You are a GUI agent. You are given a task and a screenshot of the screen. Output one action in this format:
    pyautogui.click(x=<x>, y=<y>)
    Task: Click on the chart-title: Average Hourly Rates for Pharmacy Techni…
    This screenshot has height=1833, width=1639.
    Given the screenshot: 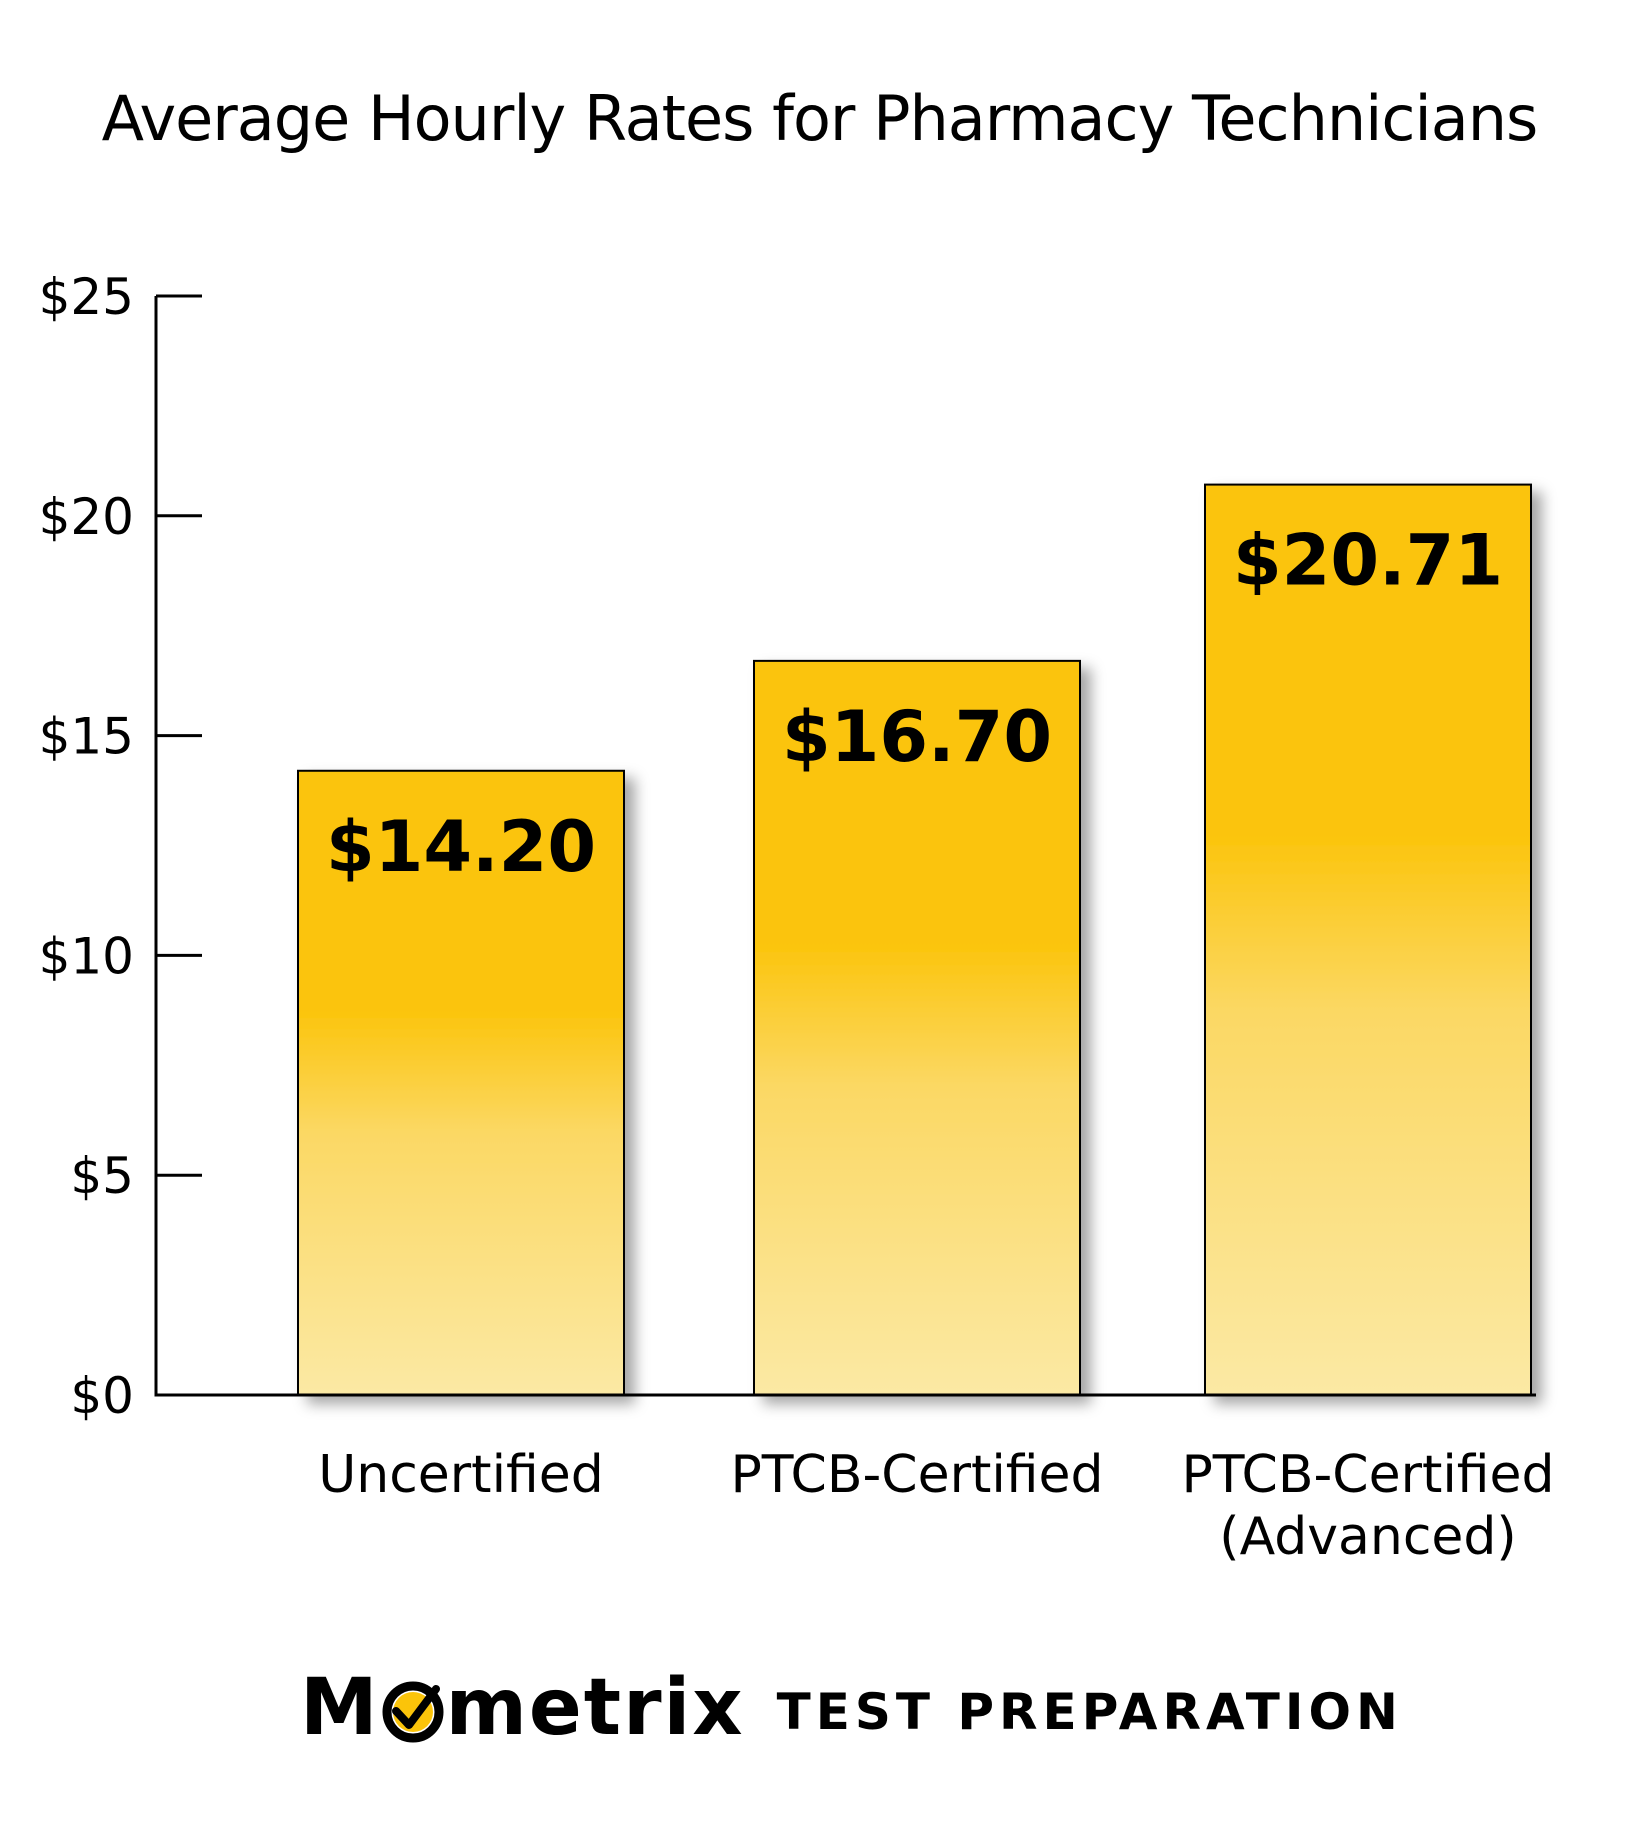 What is the action you would take?
    pyautogui.click(x=820, y=118)
    